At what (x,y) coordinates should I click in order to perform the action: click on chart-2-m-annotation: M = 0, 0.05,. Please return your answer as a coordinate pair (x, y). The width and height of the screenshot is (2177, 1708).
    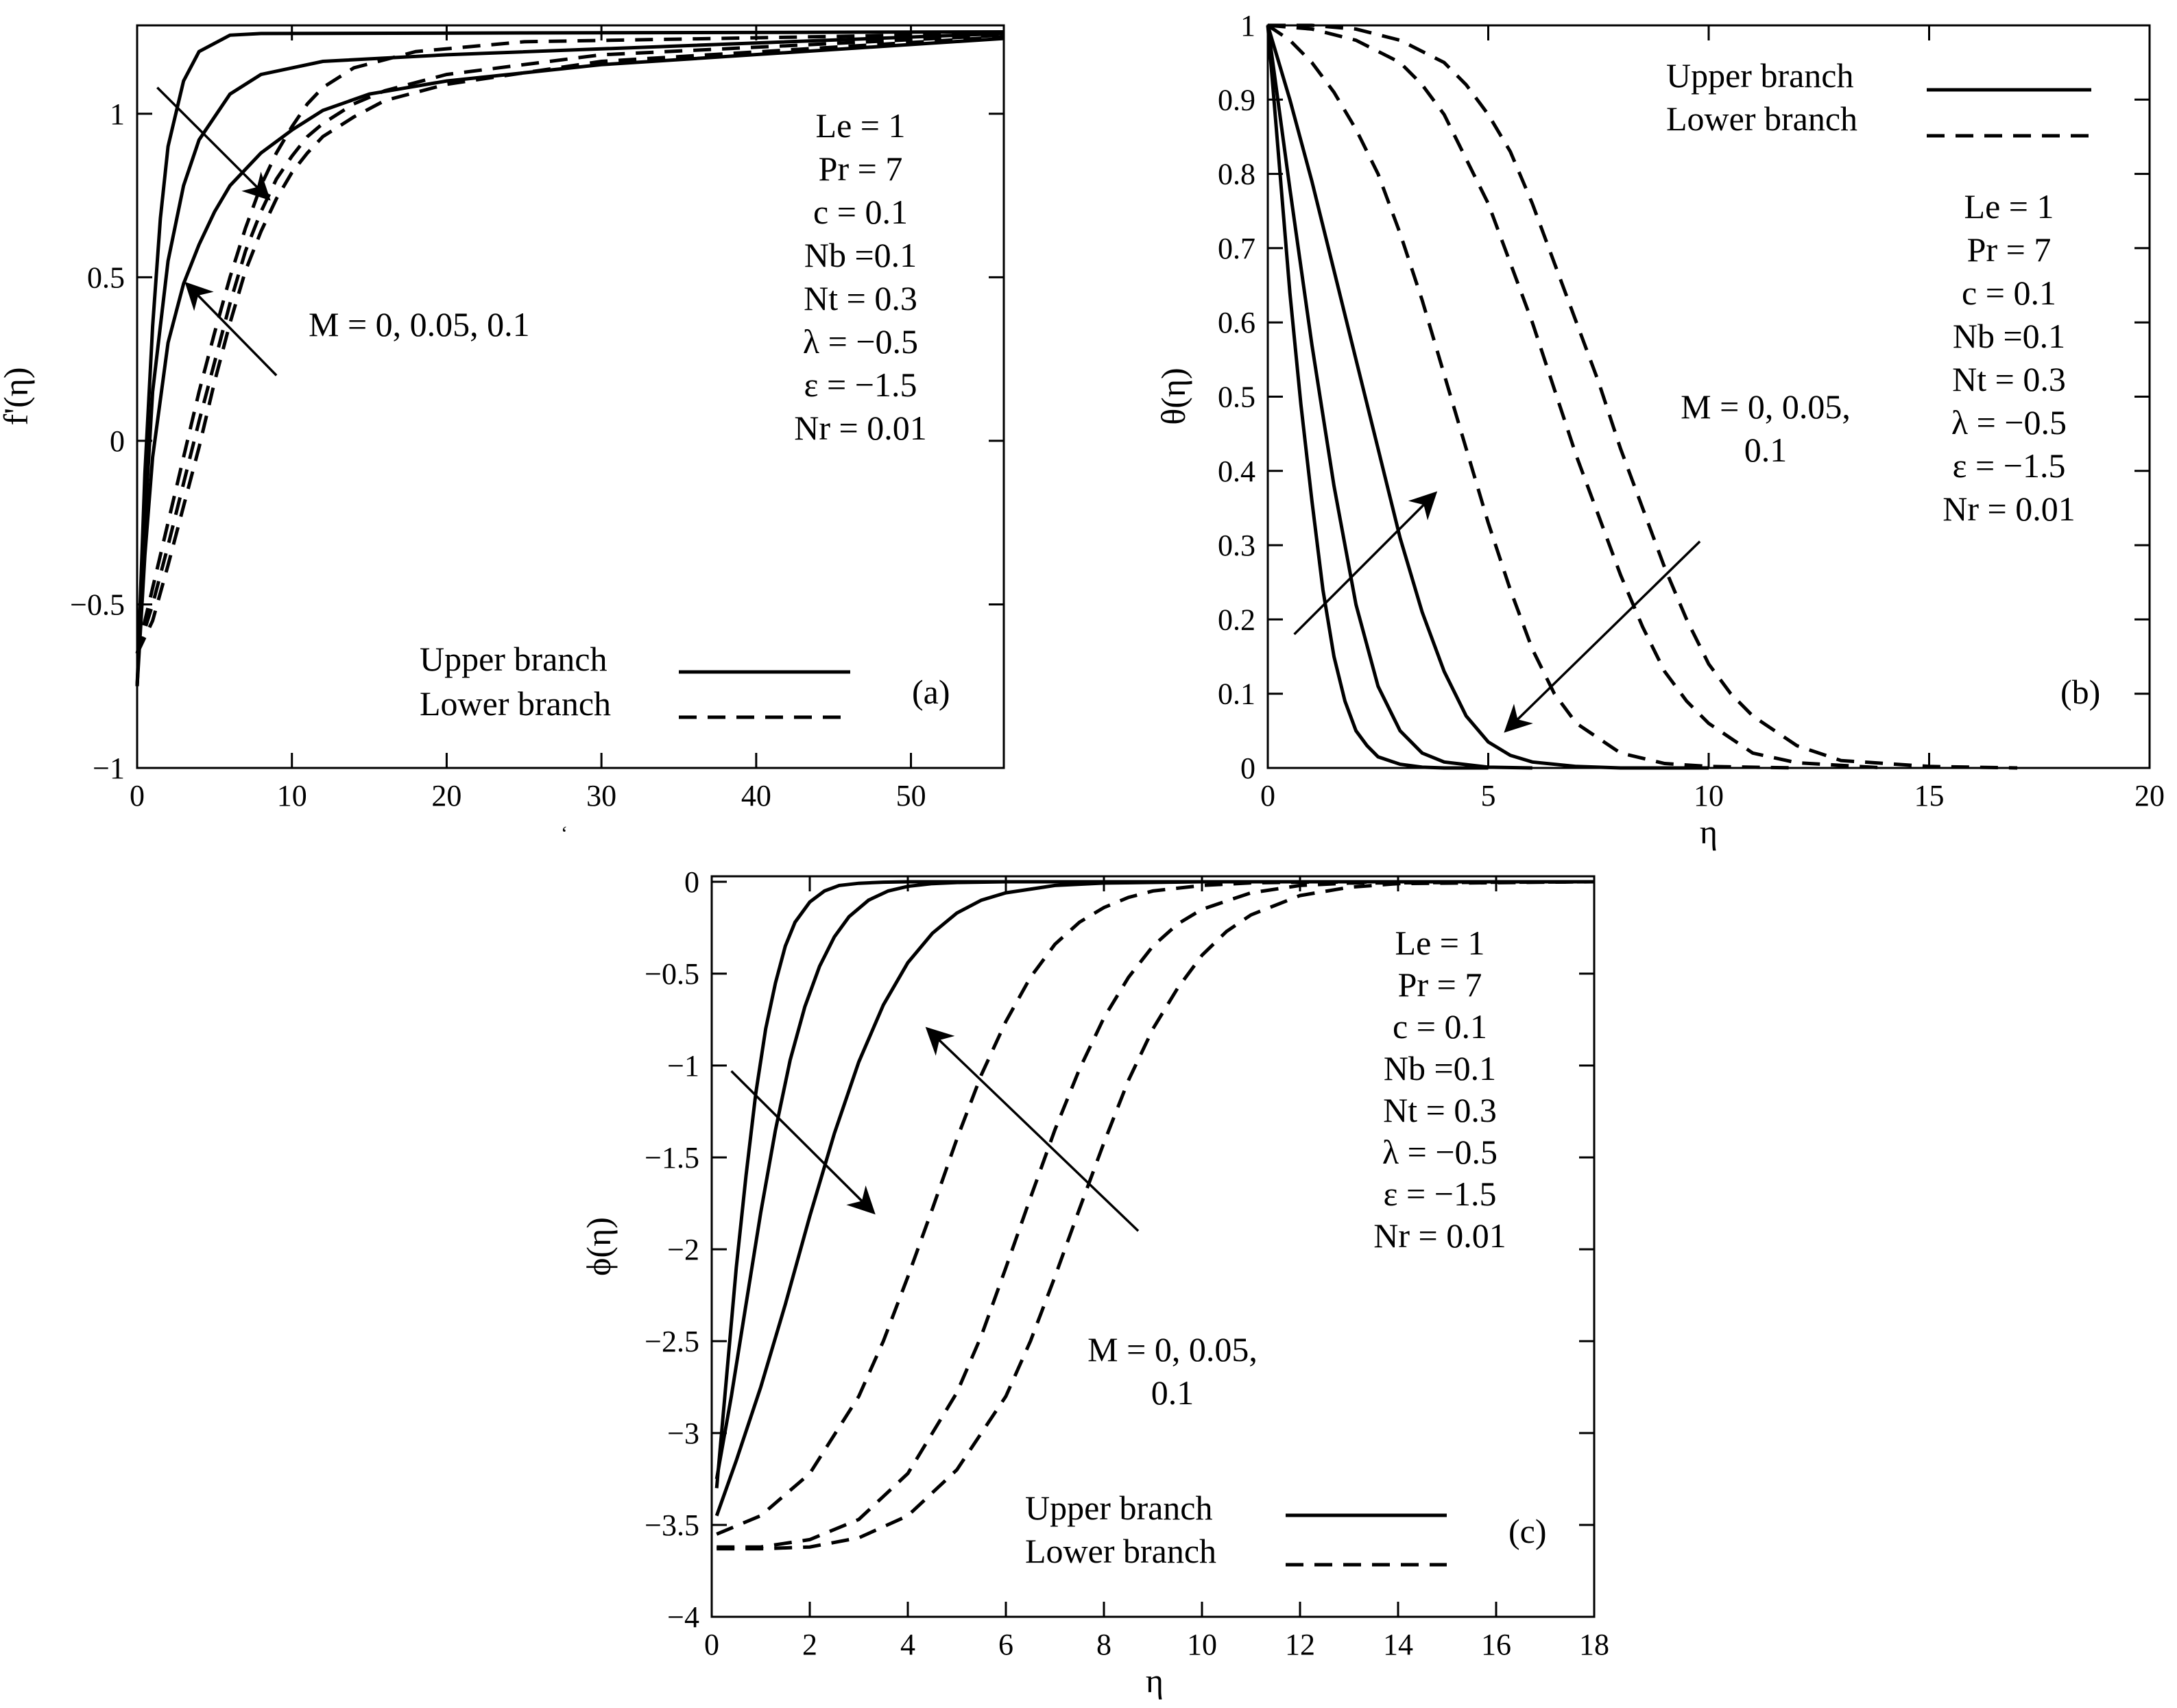
    Looking at the image, I should click on (1766, 406).